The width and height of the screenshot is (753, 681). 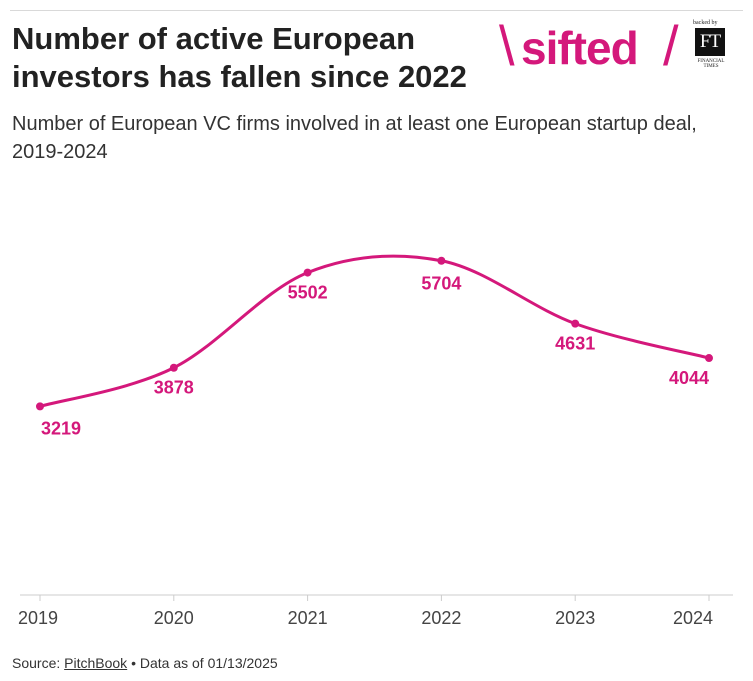 I want to click on x-tick-label-2021: 2021, so click(x=308, y=618).